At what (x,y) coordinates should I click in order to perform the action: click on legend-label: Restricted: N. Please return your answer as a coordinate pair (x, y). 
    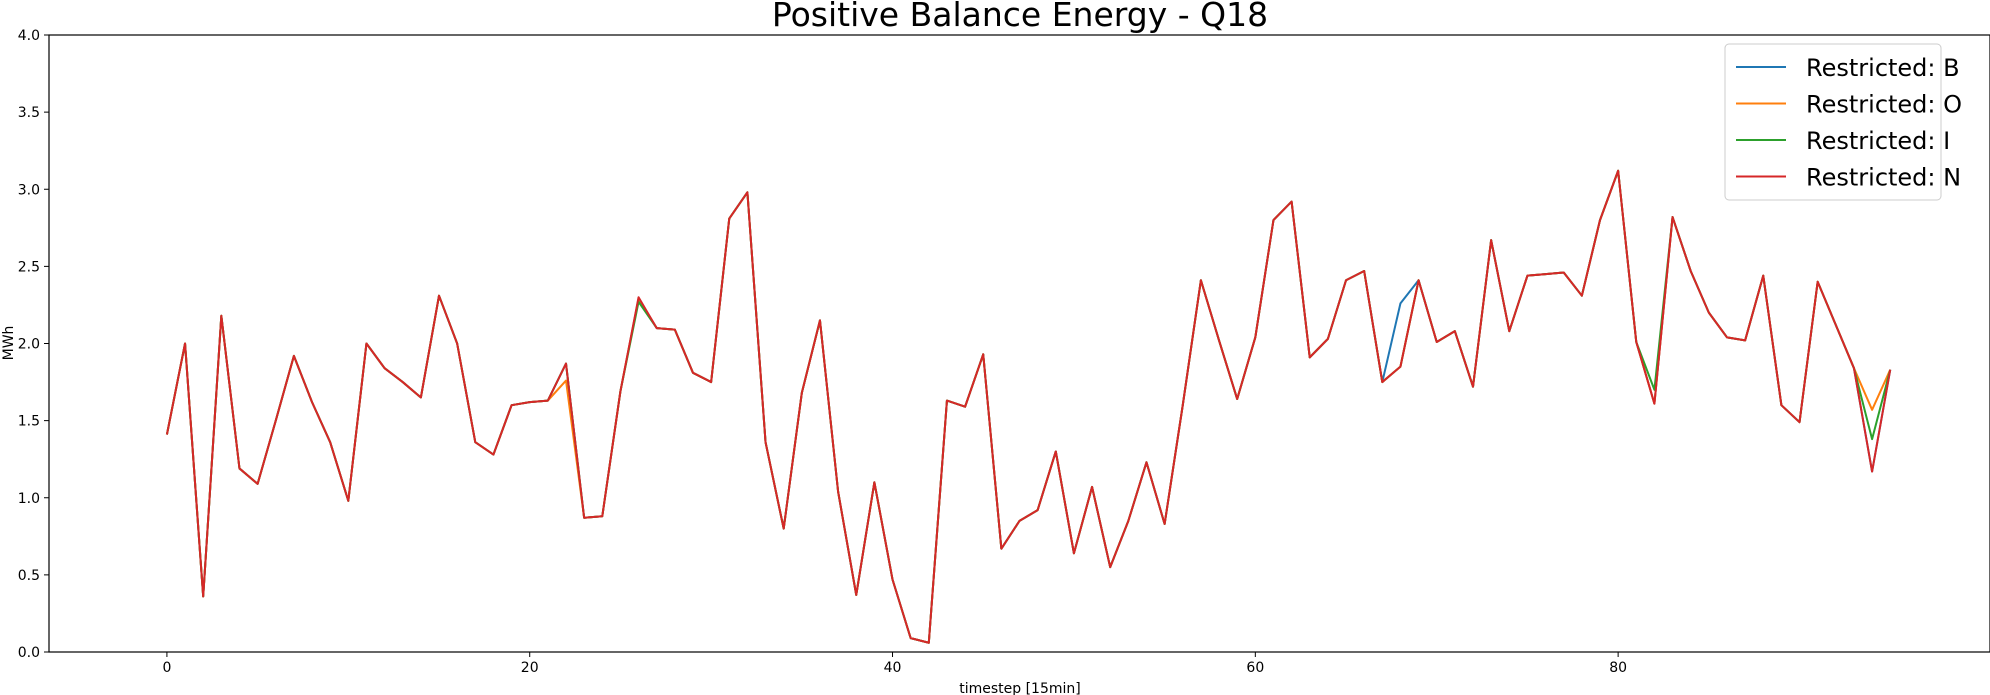
    Looking at the image, I should click on (1883, 178).